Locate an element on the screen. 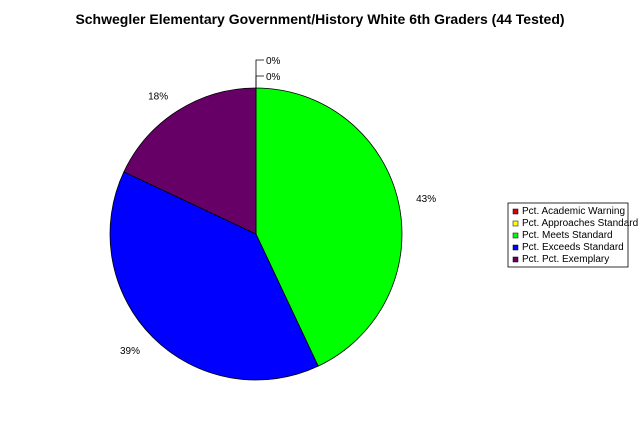 The width and height of the screenshot is (640, 436). legend-label-pct-academic-warning: Pct. Academic Warning is located at coordinates (573, 211).